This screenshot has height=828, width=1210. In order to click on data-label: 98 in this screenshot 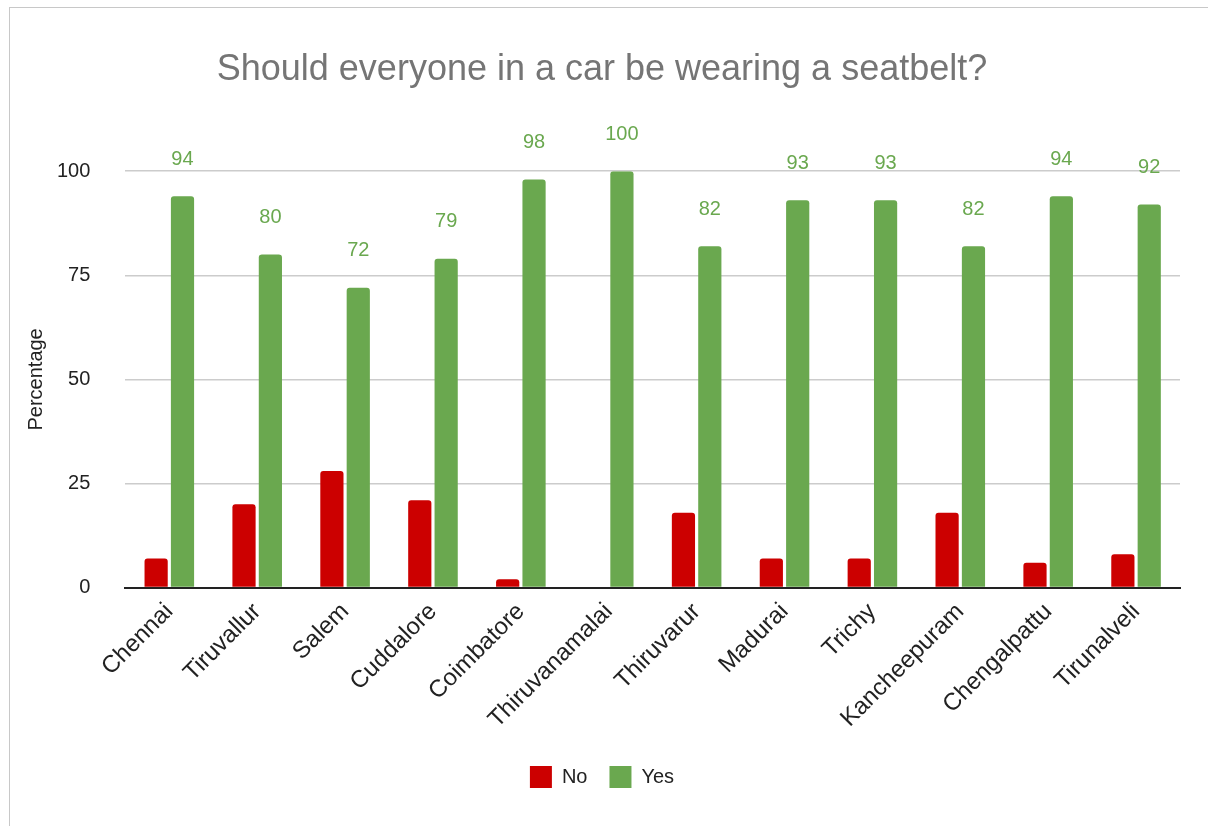, I will do `click(534, 141)`.